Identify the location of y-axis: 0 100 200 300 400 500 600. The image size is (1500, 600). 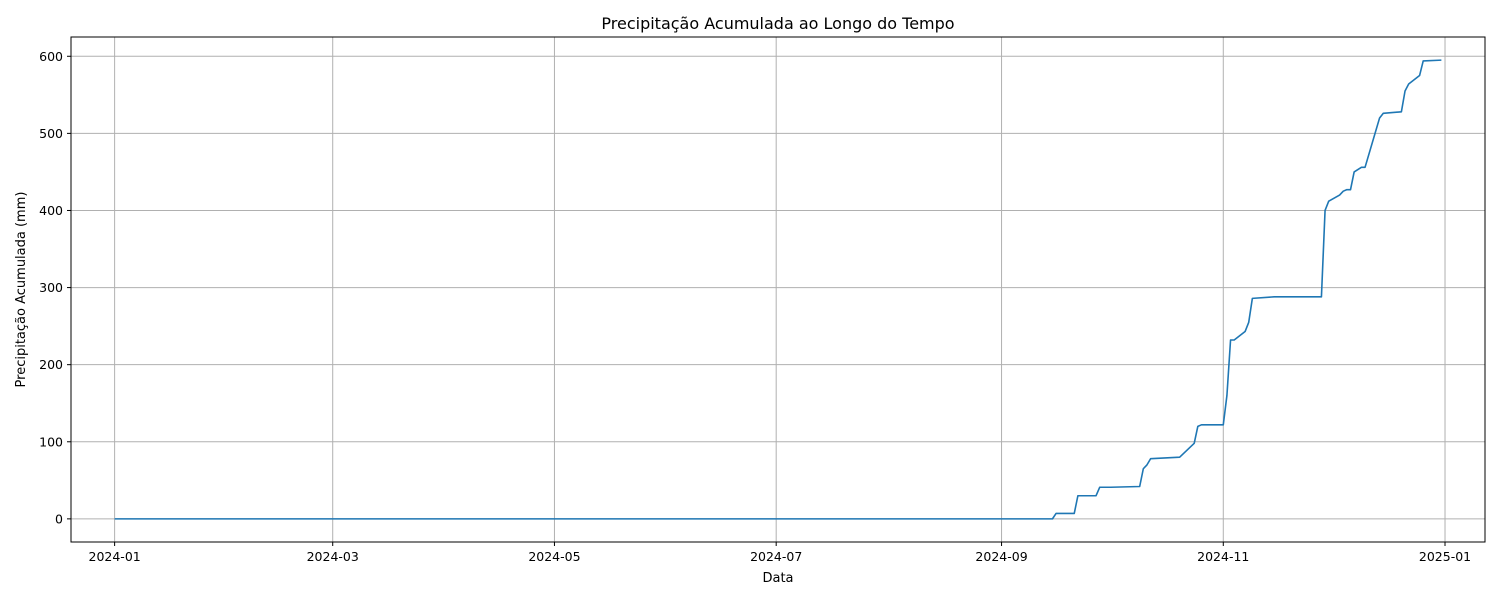
(55, 287).